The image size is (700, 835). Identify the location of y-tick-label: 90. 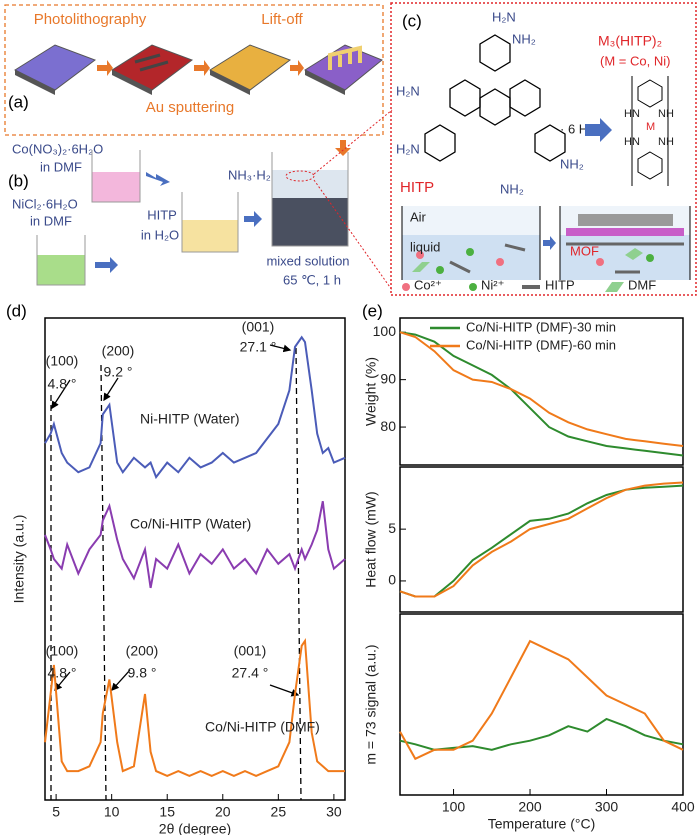
(388, 378).